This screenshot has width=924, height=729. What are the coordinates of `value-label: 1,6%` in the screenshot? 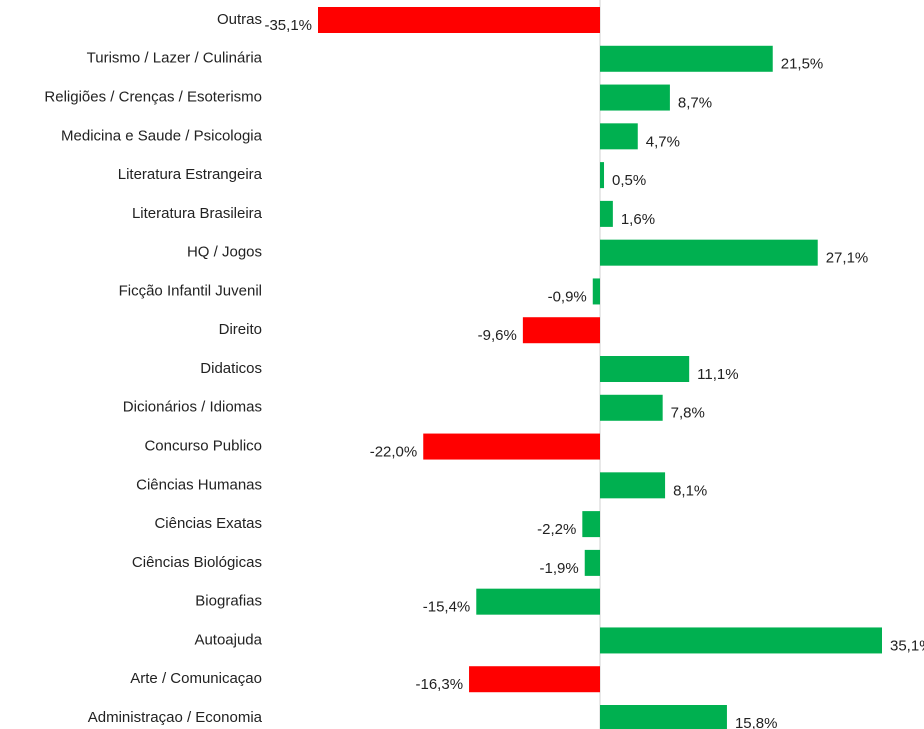 It's located at (638, 219).